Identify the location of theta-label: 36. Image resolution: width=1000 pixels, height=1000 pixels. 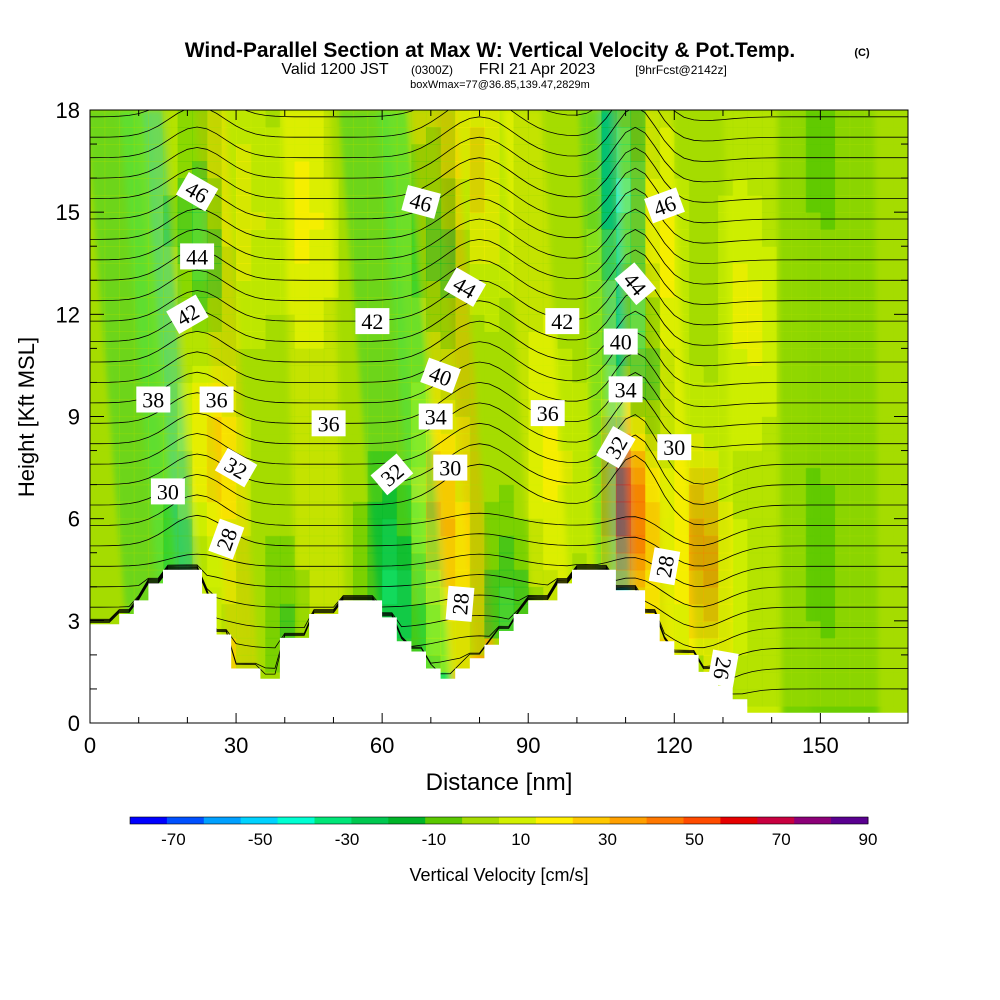
(328, 423).